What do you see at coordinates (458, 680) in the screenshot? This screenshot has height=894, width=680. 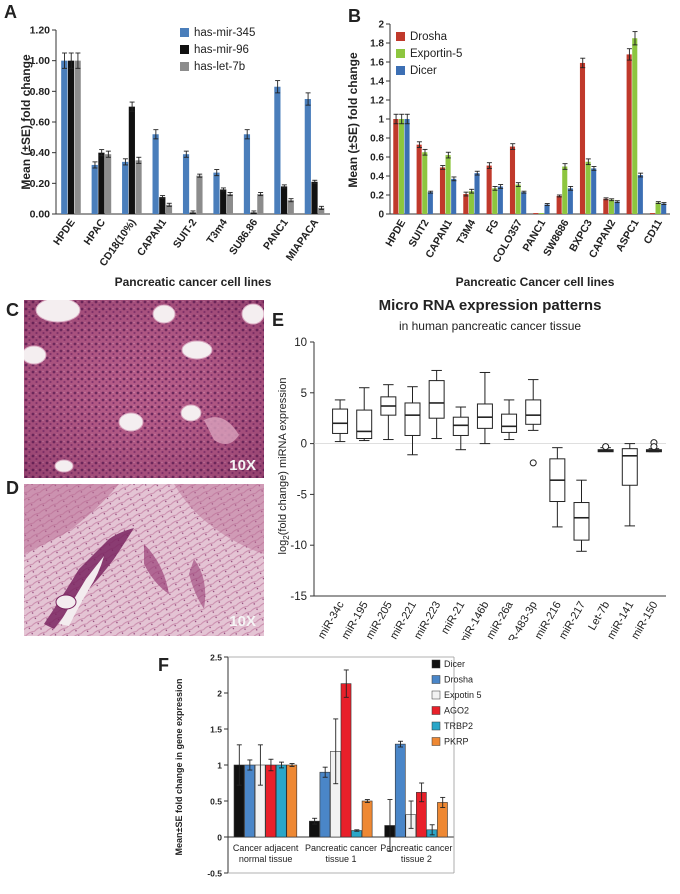 I see `legend-label: Drosha` at bounding box center [458, 680].